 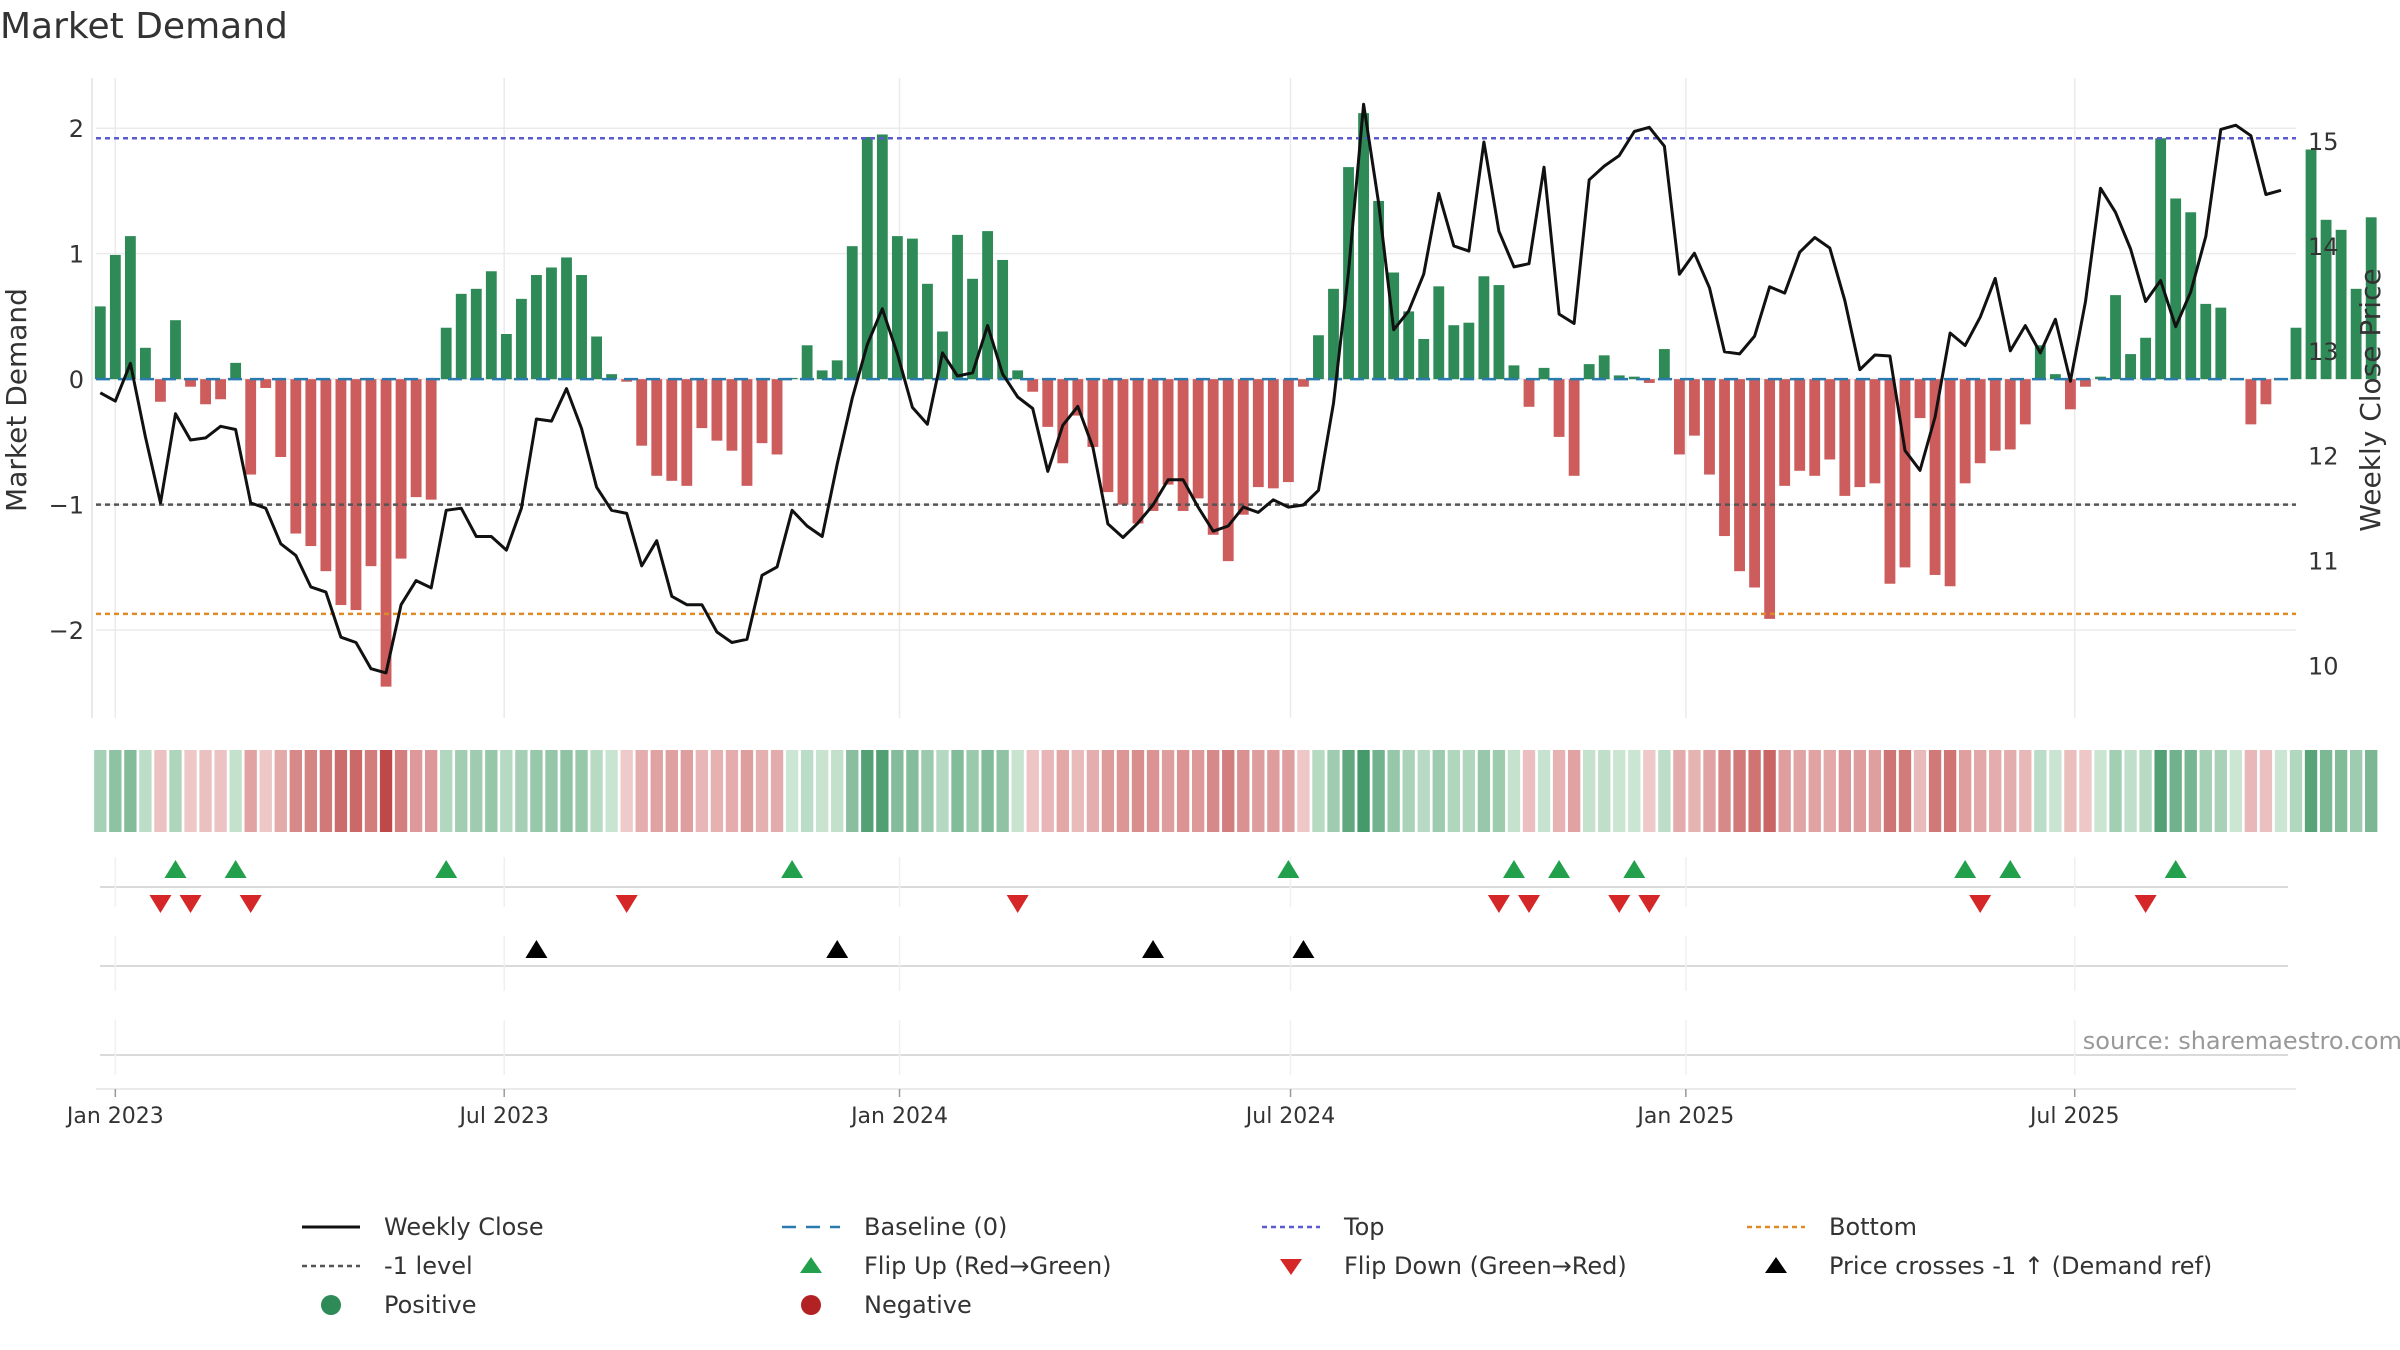 What do you see at coordinates (76, 129) in the screenshot?
I see `left-tick-label: 2` at bounding box center [76, 129].